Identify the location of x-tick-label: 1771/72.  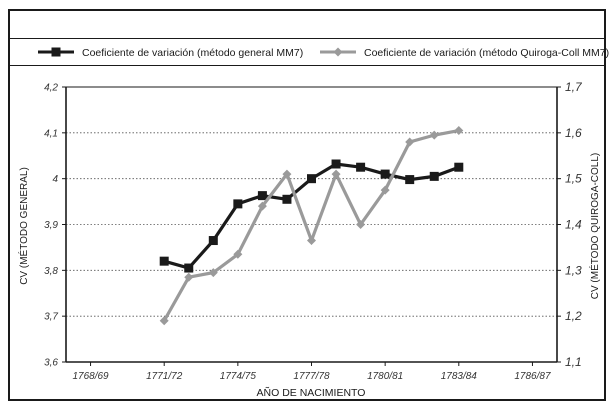
(164, 376).